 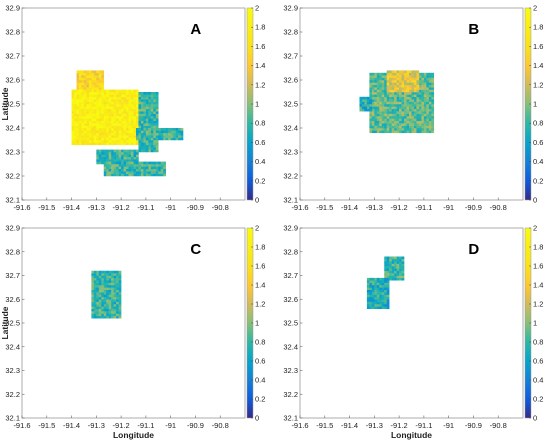 I want to click on y-tick-label: 32.3, so click(x=290, y=370).